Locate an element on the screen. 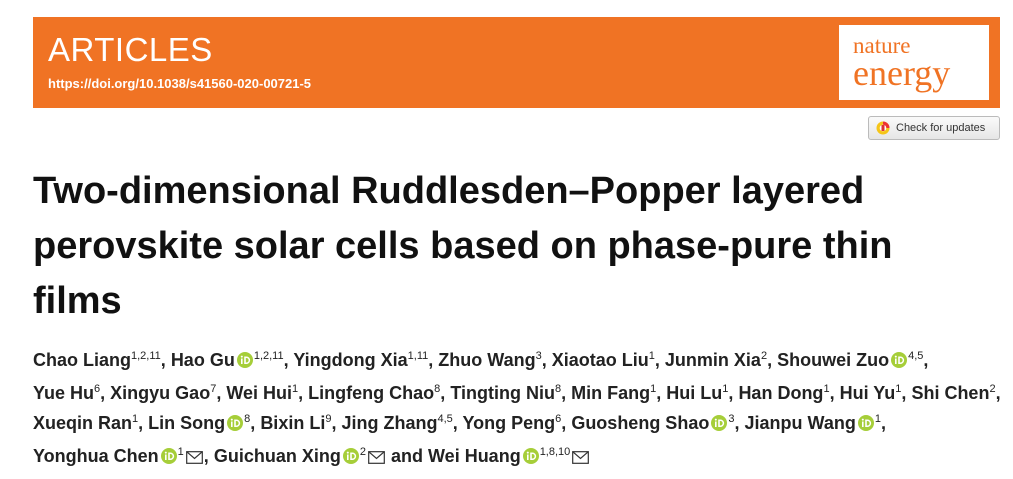 Image resolution: width=1013 pixels, height=479 pixels. affiliation: 3 is located at coordinates (731, 419).